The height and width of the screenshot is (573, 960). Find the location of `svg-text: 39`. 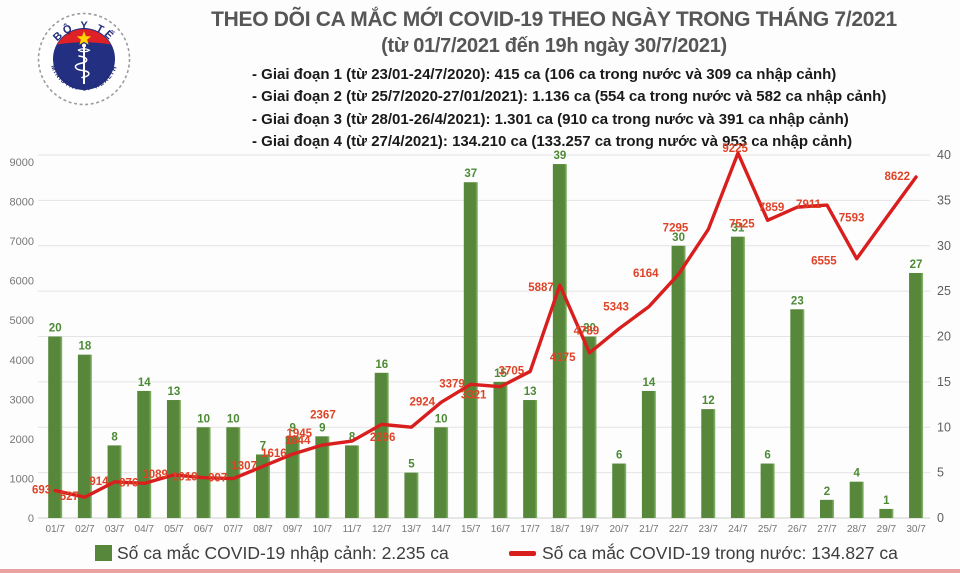

svg-text: 39 is located at coordinates (559, 156).